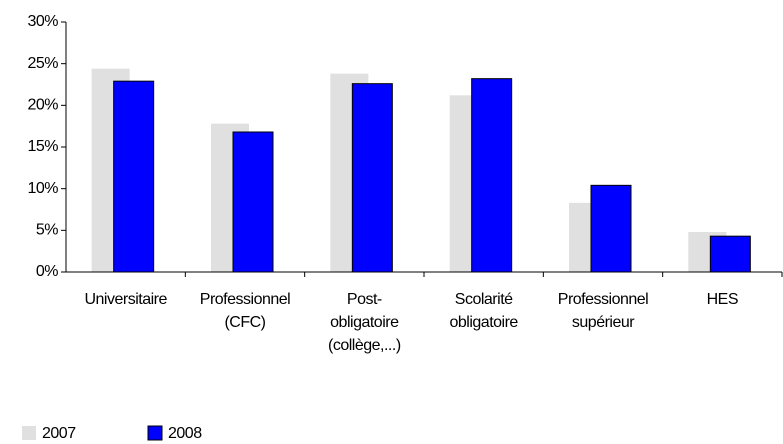 The height and width of the screenshot is (444, 783). What do you see at coordinates (603, 322) in the screenshot?
I see `x-tick-label: supérieur` at bounding box center [603, 322].